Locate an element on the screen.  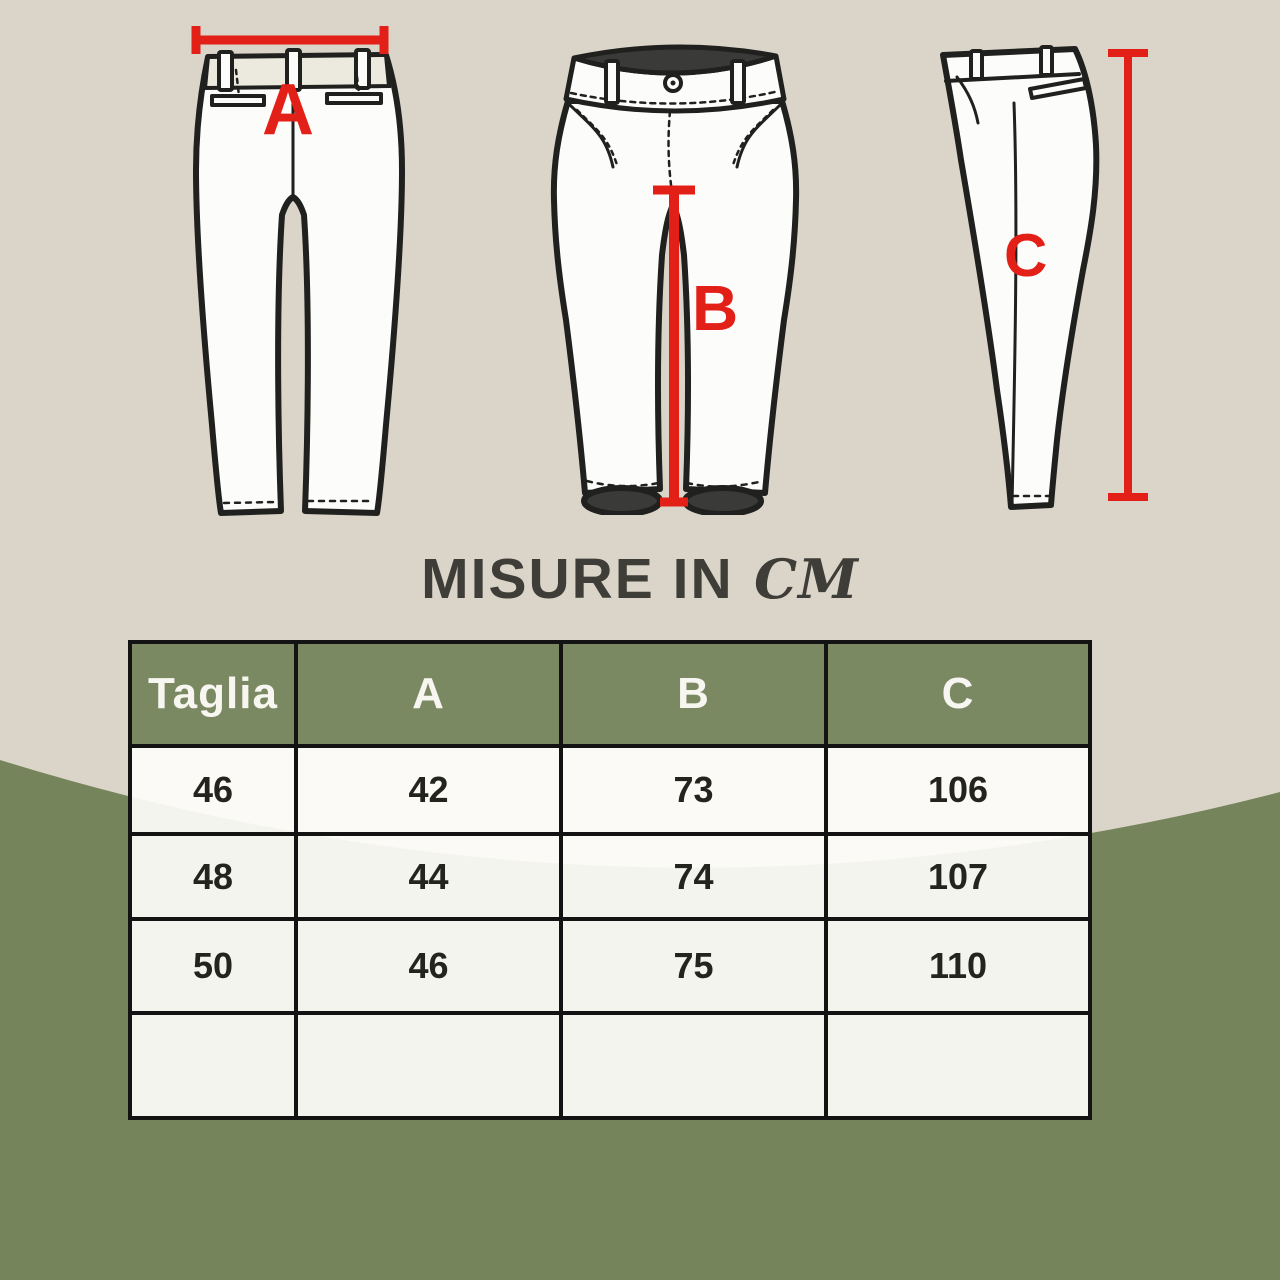
size-table-row: 50 46 75 110 is located at coordinates (610, 966).